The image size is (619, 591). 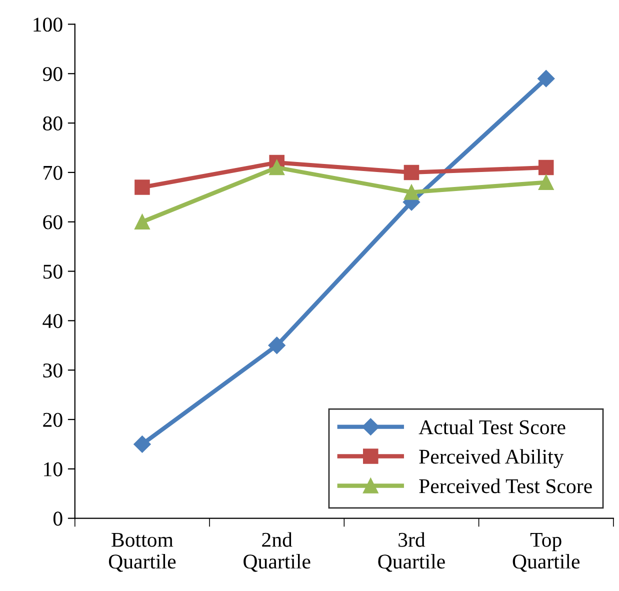 What do you see at coordinates (57, 519) in the screenshot?
I see `y-tick-label: 0` at bounding box center [57, 519].